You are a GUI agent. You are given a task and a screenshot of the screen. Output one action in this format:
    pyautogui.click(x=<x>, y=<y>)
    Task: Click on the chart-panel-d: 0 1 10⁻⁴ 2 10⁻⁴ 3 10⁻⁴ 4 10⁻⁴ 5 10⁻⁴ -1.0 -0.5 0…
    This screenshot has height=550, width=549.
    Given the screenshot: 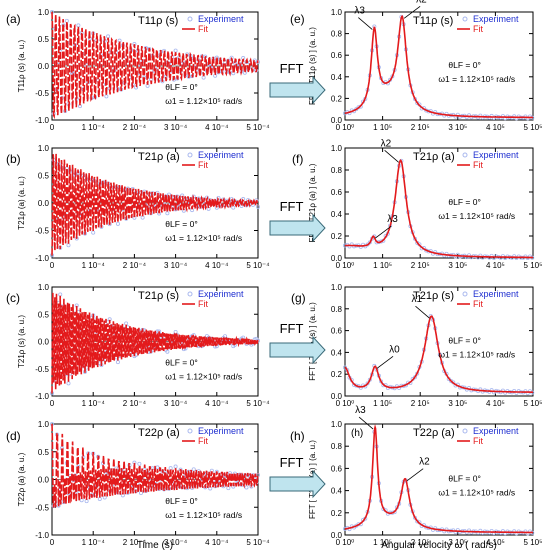 What is the action you would take?
    pyautogui.click(x=143, y=483)
    